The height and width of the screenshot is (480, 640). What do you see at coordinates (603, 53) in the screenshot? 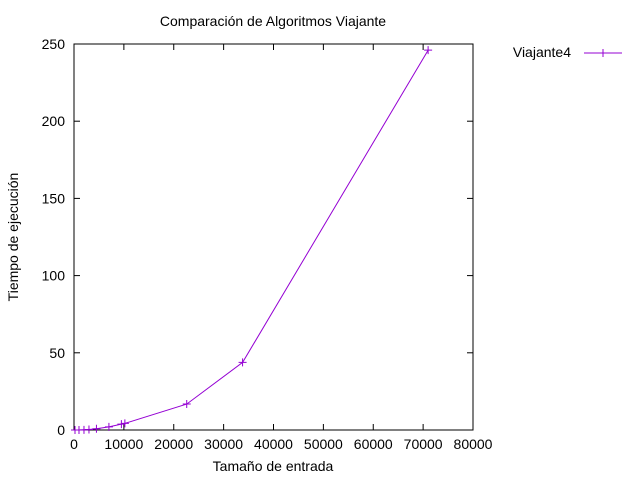
I see `legend-marker-sample` at bounding box center [603, 53].